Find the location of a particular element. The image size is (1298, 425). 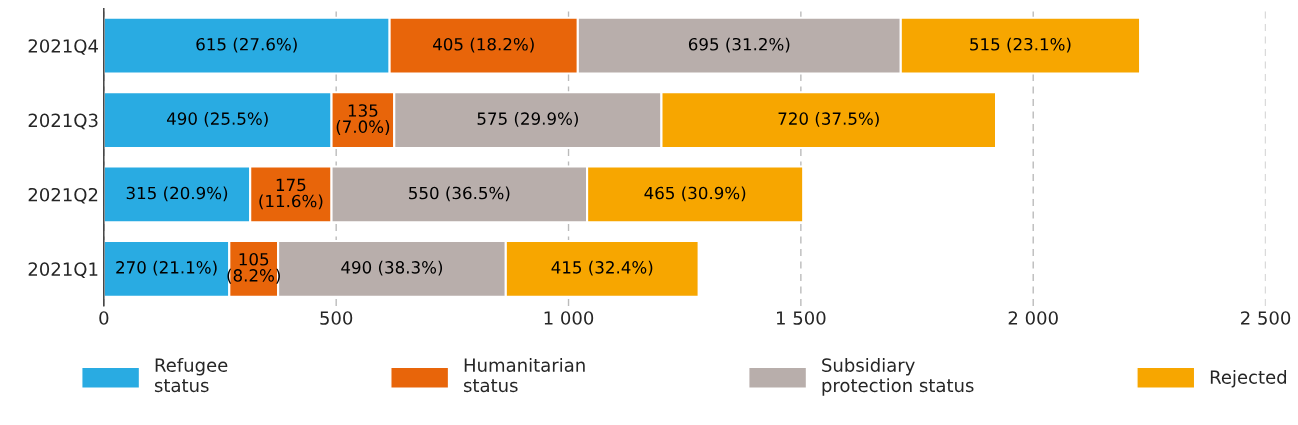

data-label: 405 (18.2%) is located at coordinates (483, 45).